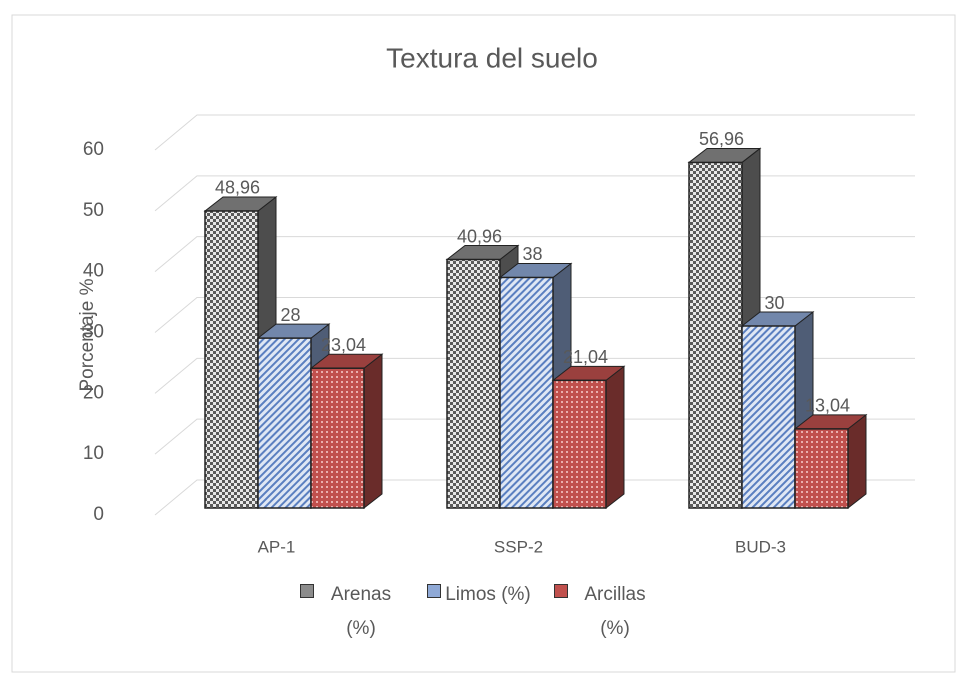 Image resolution: width=956 pixels, height=673 pixels. I want to click on chart-title: Textura del suelo, so click(492, 57).